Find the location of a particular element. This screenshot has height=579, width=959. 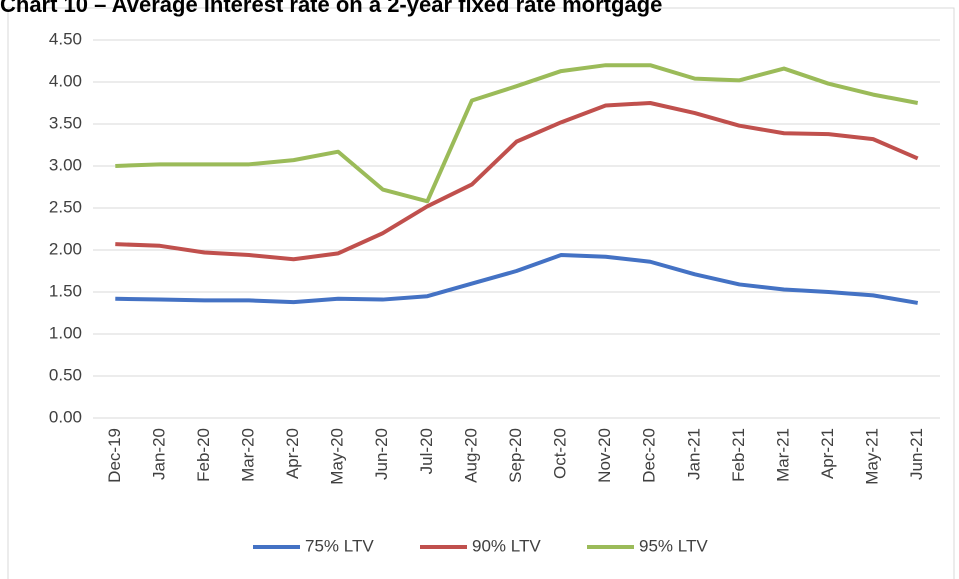

legend-label: 90% LTV is located at coordinates (506, 545).